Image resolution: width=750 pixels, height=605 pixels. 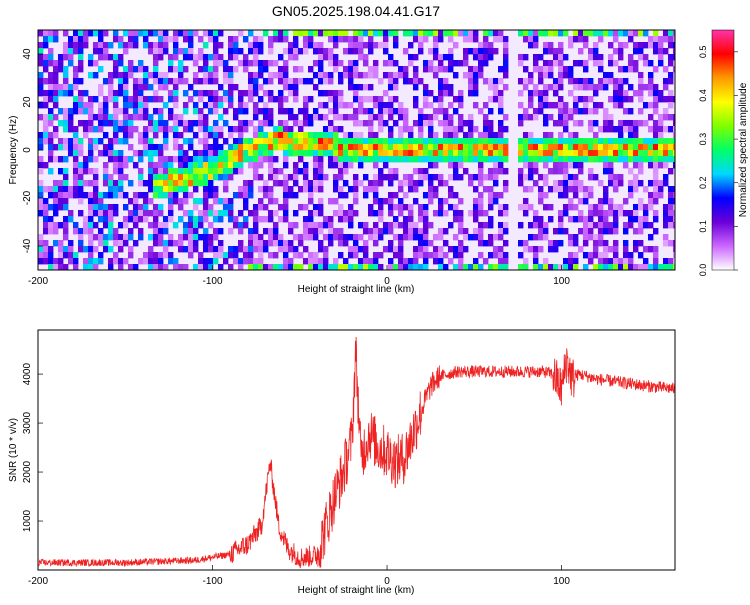 What do you see at coordinates (387, 581) in the screenshot?
I see `snr-x-tick-label: 0` at bounding box center [387, 581].